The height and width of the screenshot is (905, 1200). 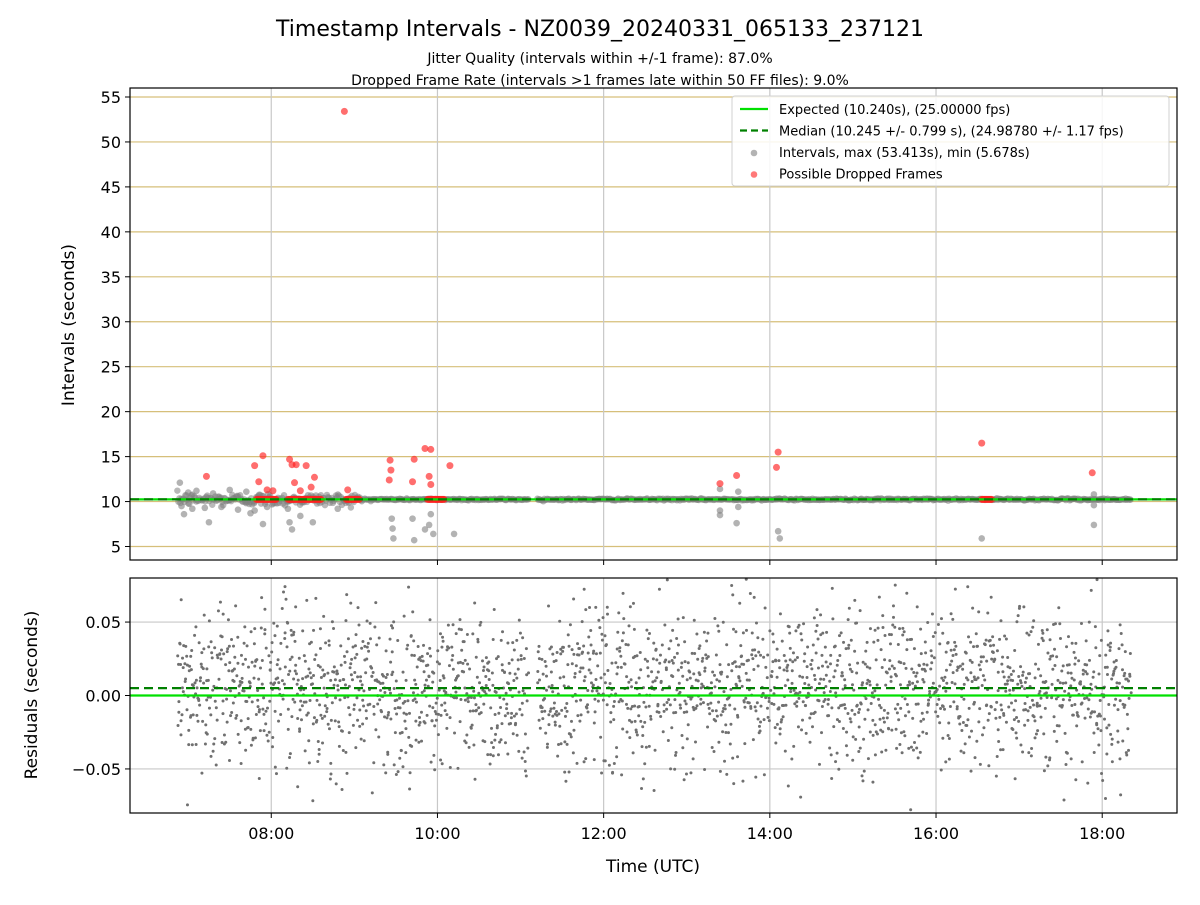 I want to click on dropped-frame-point, so click(x=391, y=470).